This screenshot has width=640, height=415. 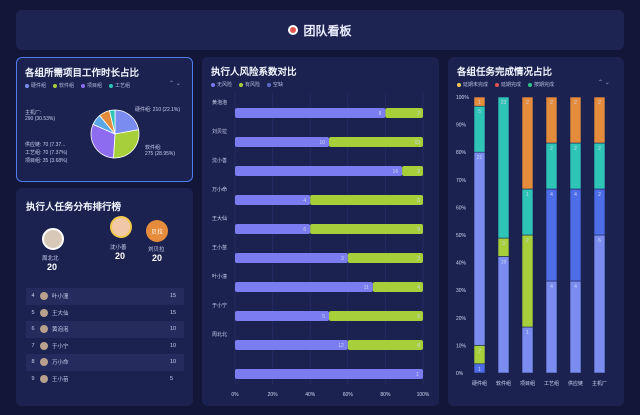 What do you see at coordinates (219, 102) in the screenshot?
I see `y-tick-label: 黄泡泡` at bounding box center [219, 102].